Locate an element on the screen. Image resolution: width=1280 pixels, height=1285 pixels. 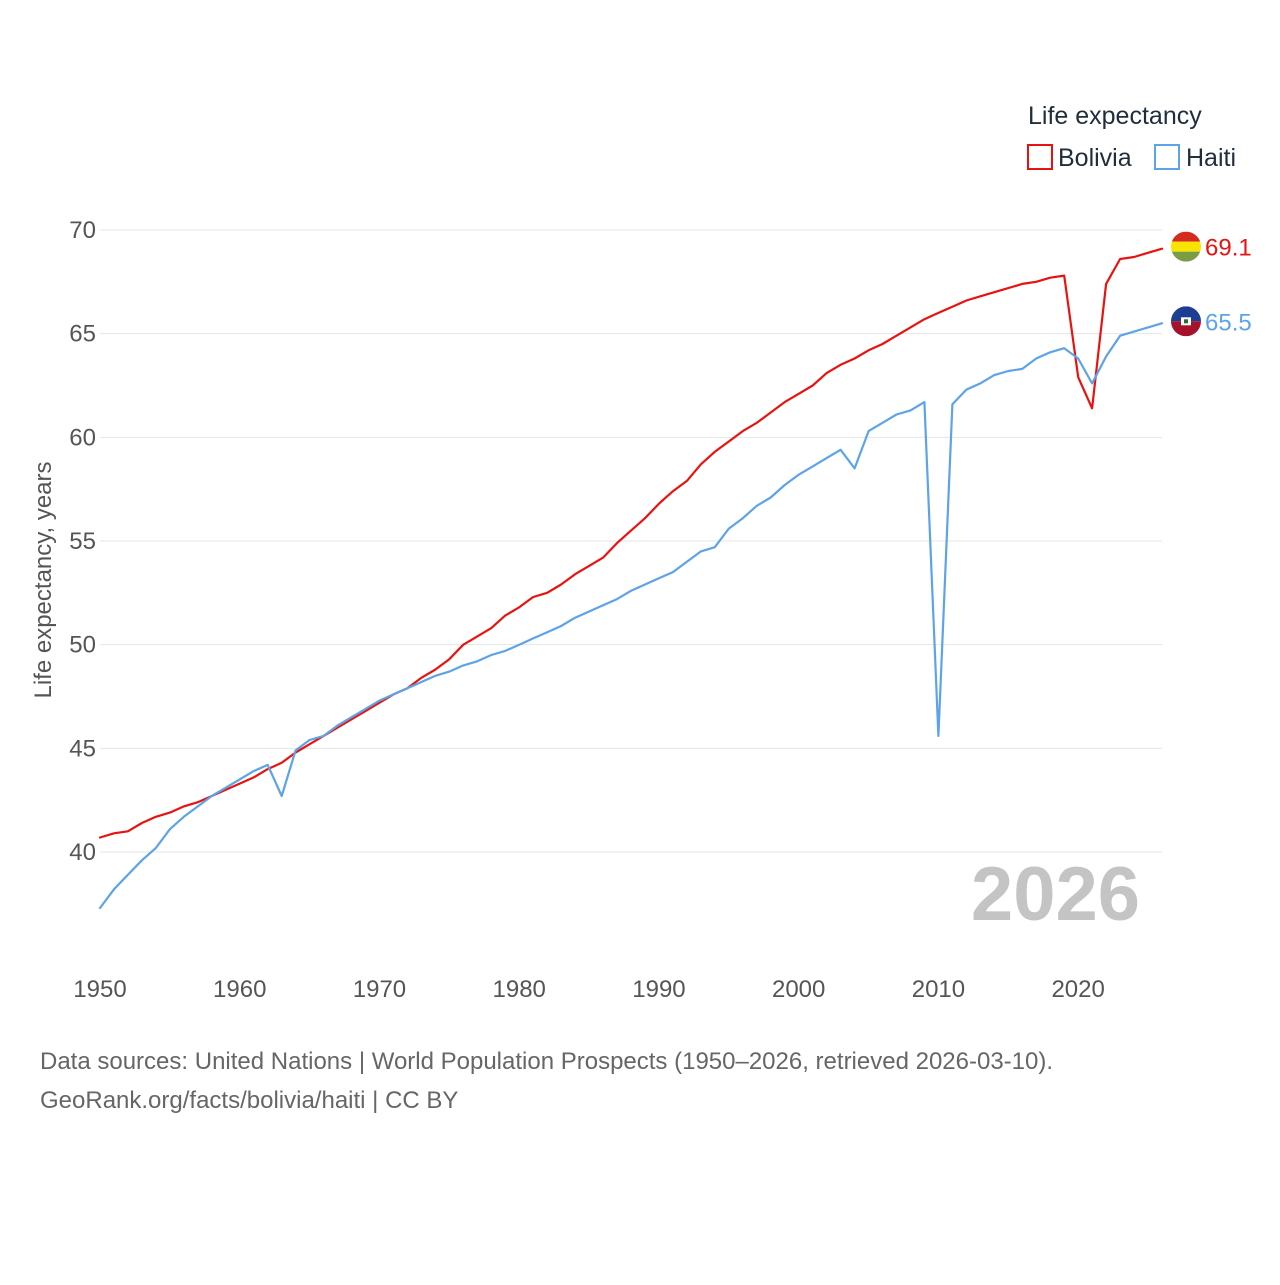
y-tick-label-55: 55 is located at coordinates (82, 541).